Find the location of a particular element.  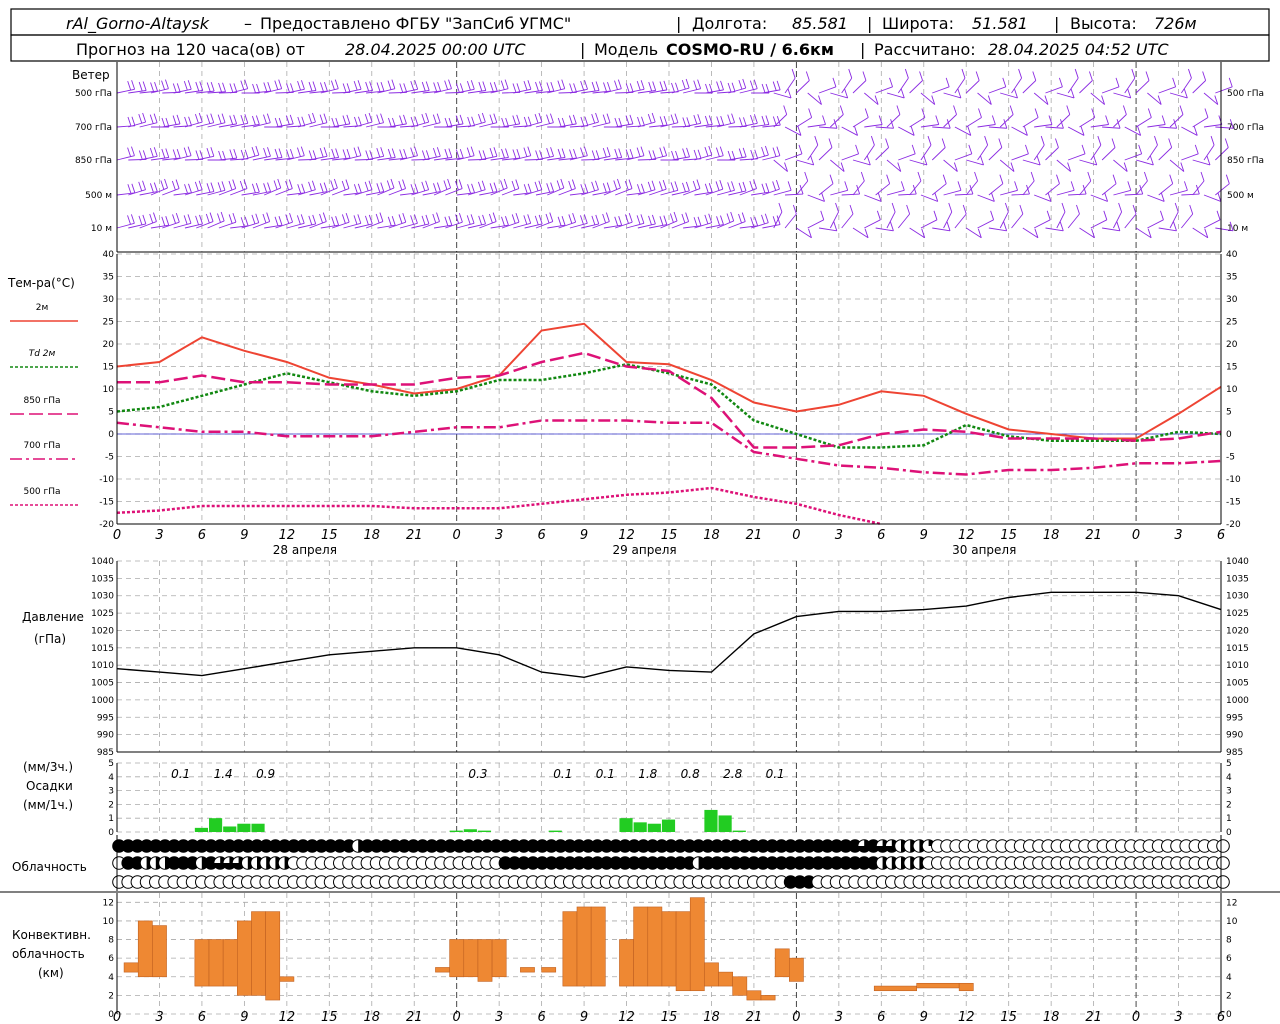

precip-unit-1h: (мм/1ч.) is located at coordinates (48, 805).